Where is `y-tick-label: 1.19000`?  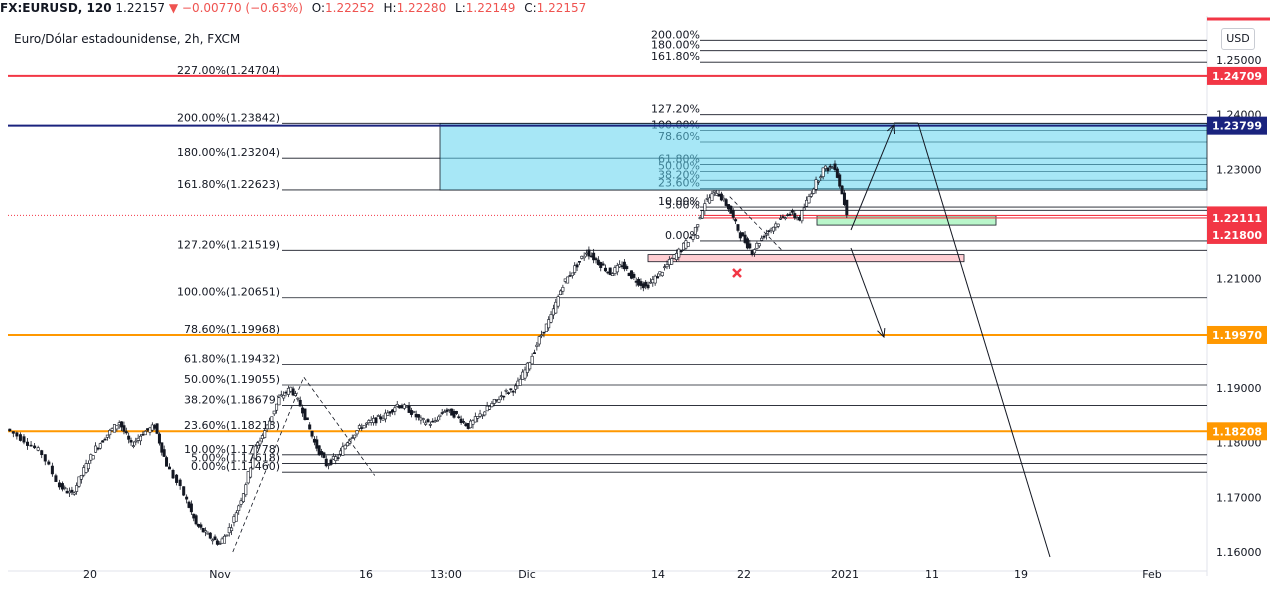 y-tick-label: 1.19000 is located at coordinates (1239, 388).